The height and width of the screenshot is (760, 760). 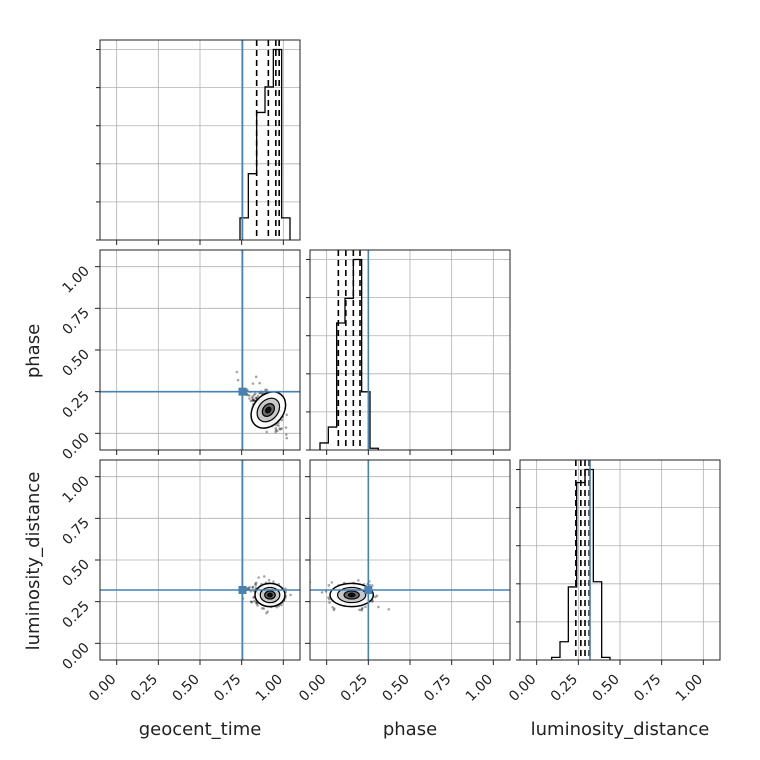 I want to click on histogram-phase, so click(x=349, y=354).